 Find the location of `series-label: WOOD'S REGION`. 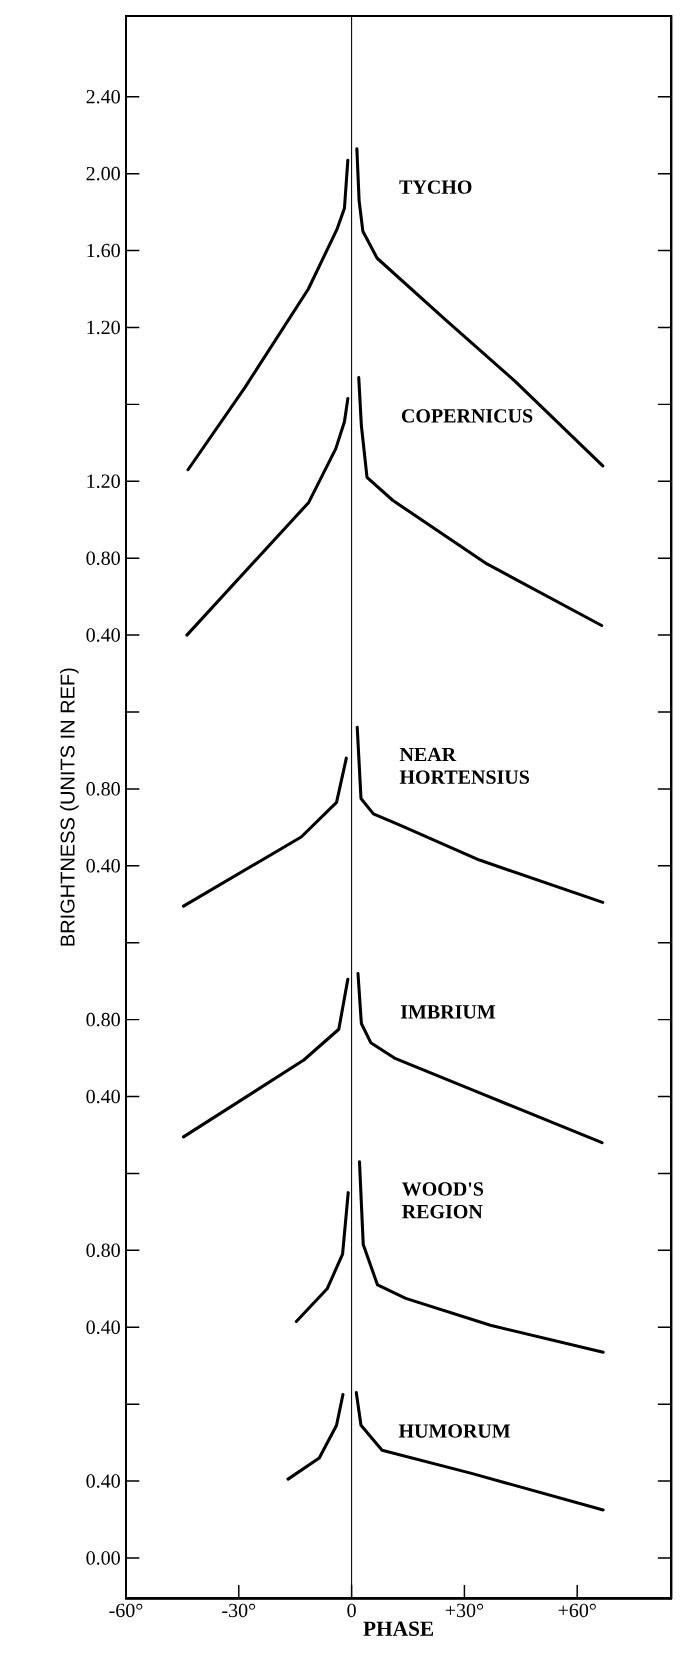

series-label: WOOD'S REGION is located at coordinates (443, 1200).